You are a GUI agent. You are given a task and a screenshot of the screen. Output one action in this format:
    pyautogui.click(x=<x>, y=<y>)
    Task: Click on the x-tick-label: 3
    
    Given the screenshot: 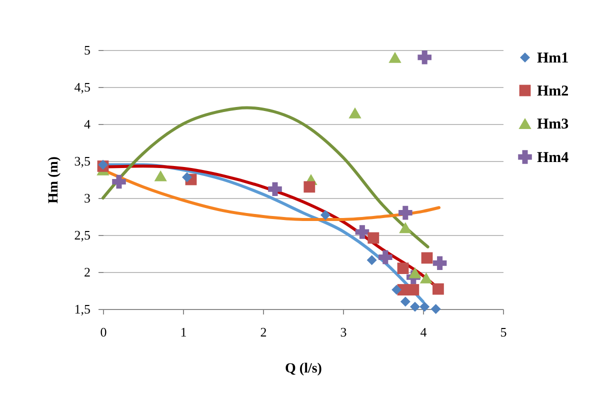 What is the action you would take?
    pyautogui.click(x=343, y=332)
    